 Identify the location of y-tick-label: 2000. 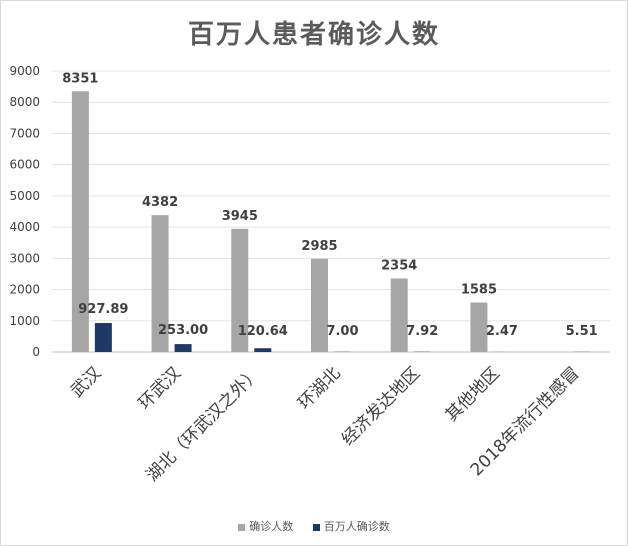
(24, 290).